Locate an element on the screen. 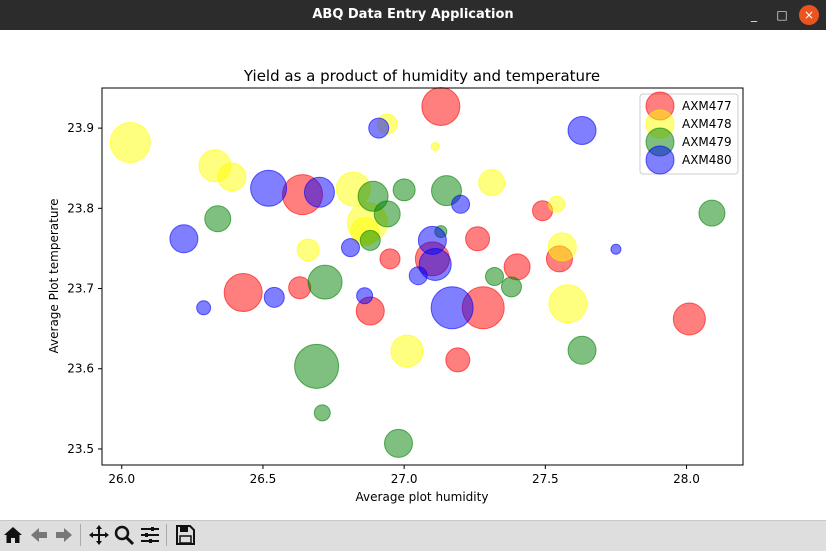 Image resolution: width=826 pixels, height=551 pixels. y-tick-label: 23.7 is located at coordinates (80, 289).